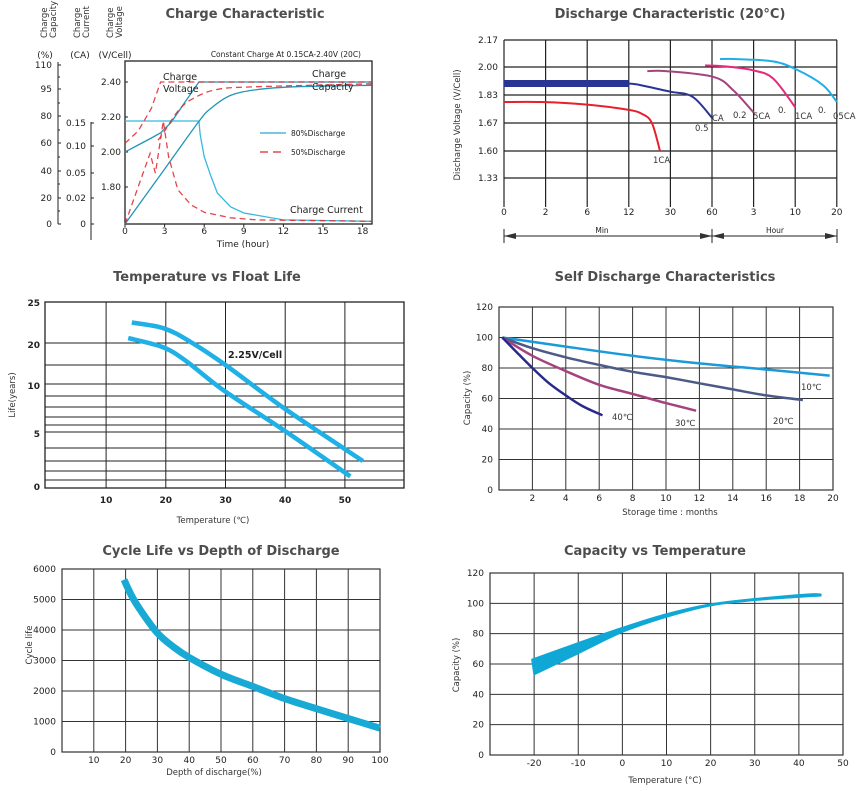 The height and width of the screenshot is (791, 864). What do you see at coordinates (665, 277) in the screenshot?
I see `chart-title-self-discharge: Self Discharge Characteristics` at bounding box center [665, 277].